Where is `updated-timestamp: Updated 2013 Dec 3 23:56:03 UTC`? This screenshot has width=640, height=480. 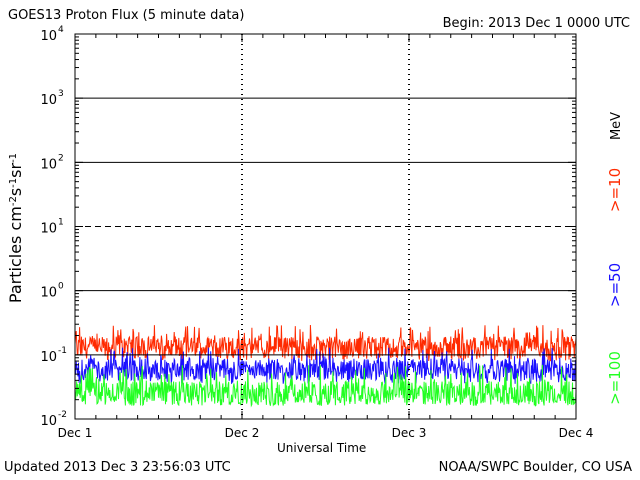 updated-timestamp: Updated 2013 Dec 3 23:56:03 UTC is located at coordinates (117, 467).